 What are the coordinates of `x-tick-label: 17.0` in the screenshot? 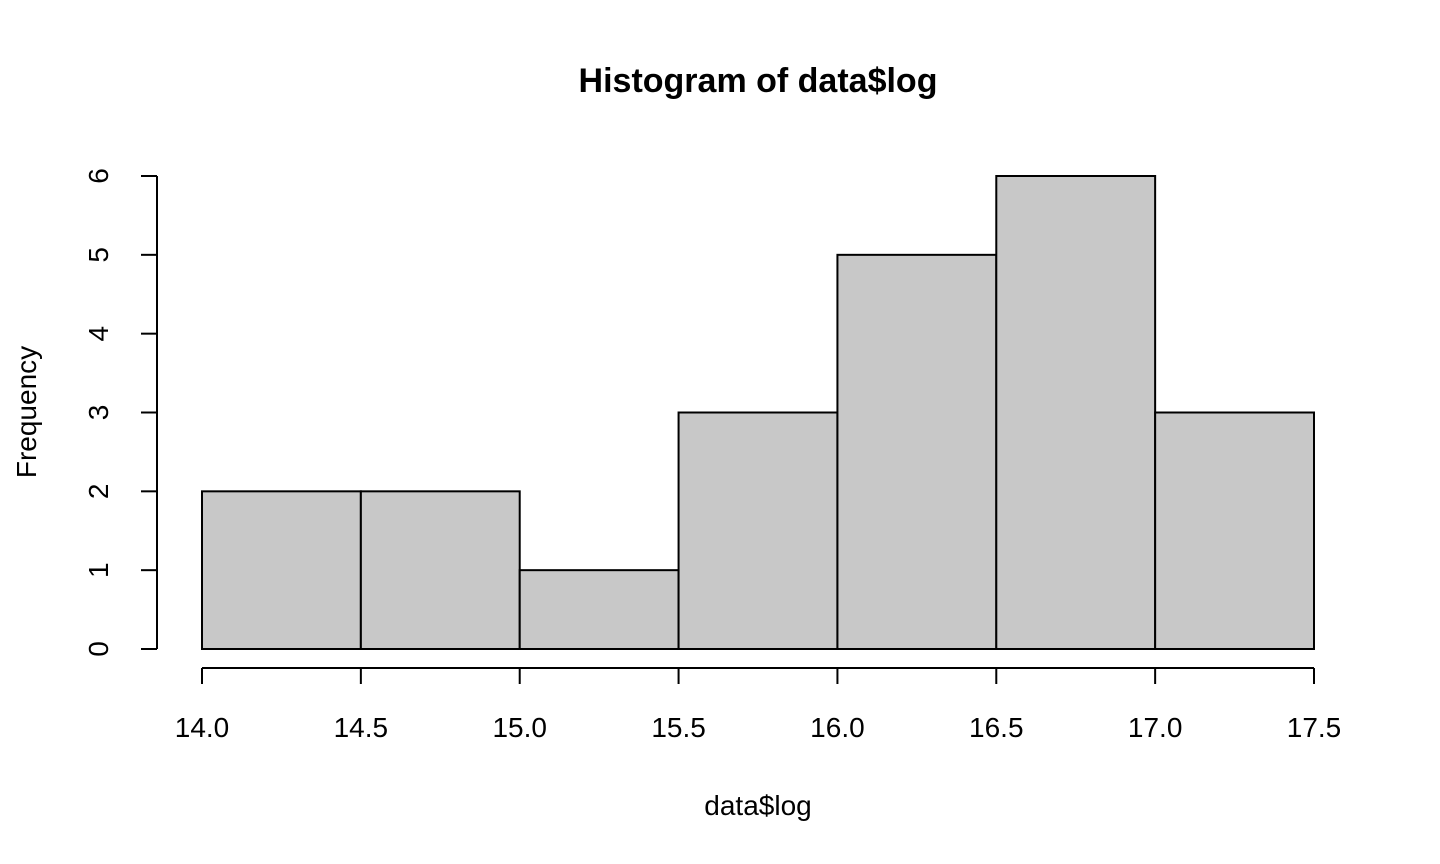 It's located at (1155, 727).